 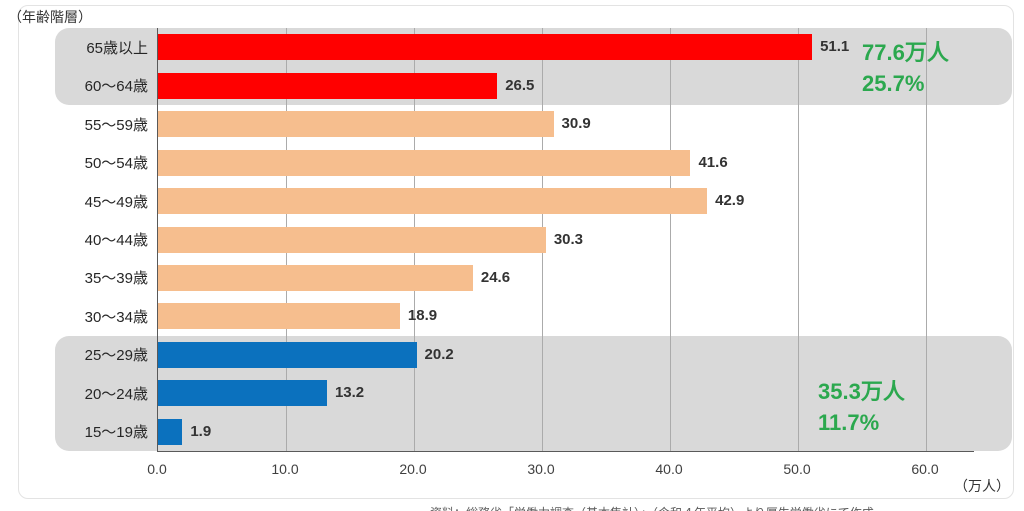 I want to click on x-tick-label: 60.0, so click(x=925, y=469).